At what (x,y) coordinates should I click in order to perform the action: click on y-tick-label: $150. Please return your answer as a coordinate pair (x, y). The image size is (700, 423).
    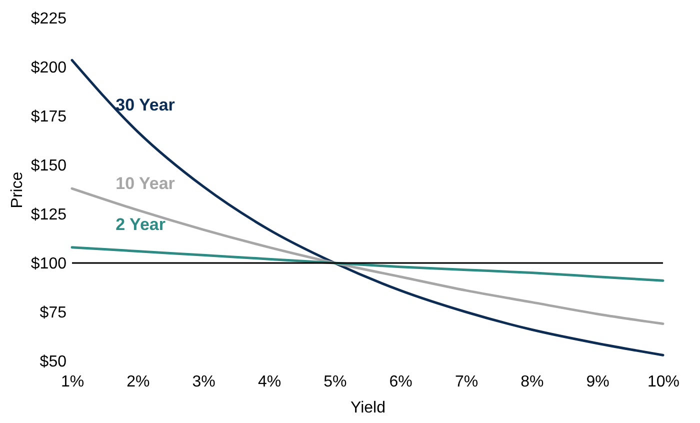
    Looking at the image, I should click on (48, 166).